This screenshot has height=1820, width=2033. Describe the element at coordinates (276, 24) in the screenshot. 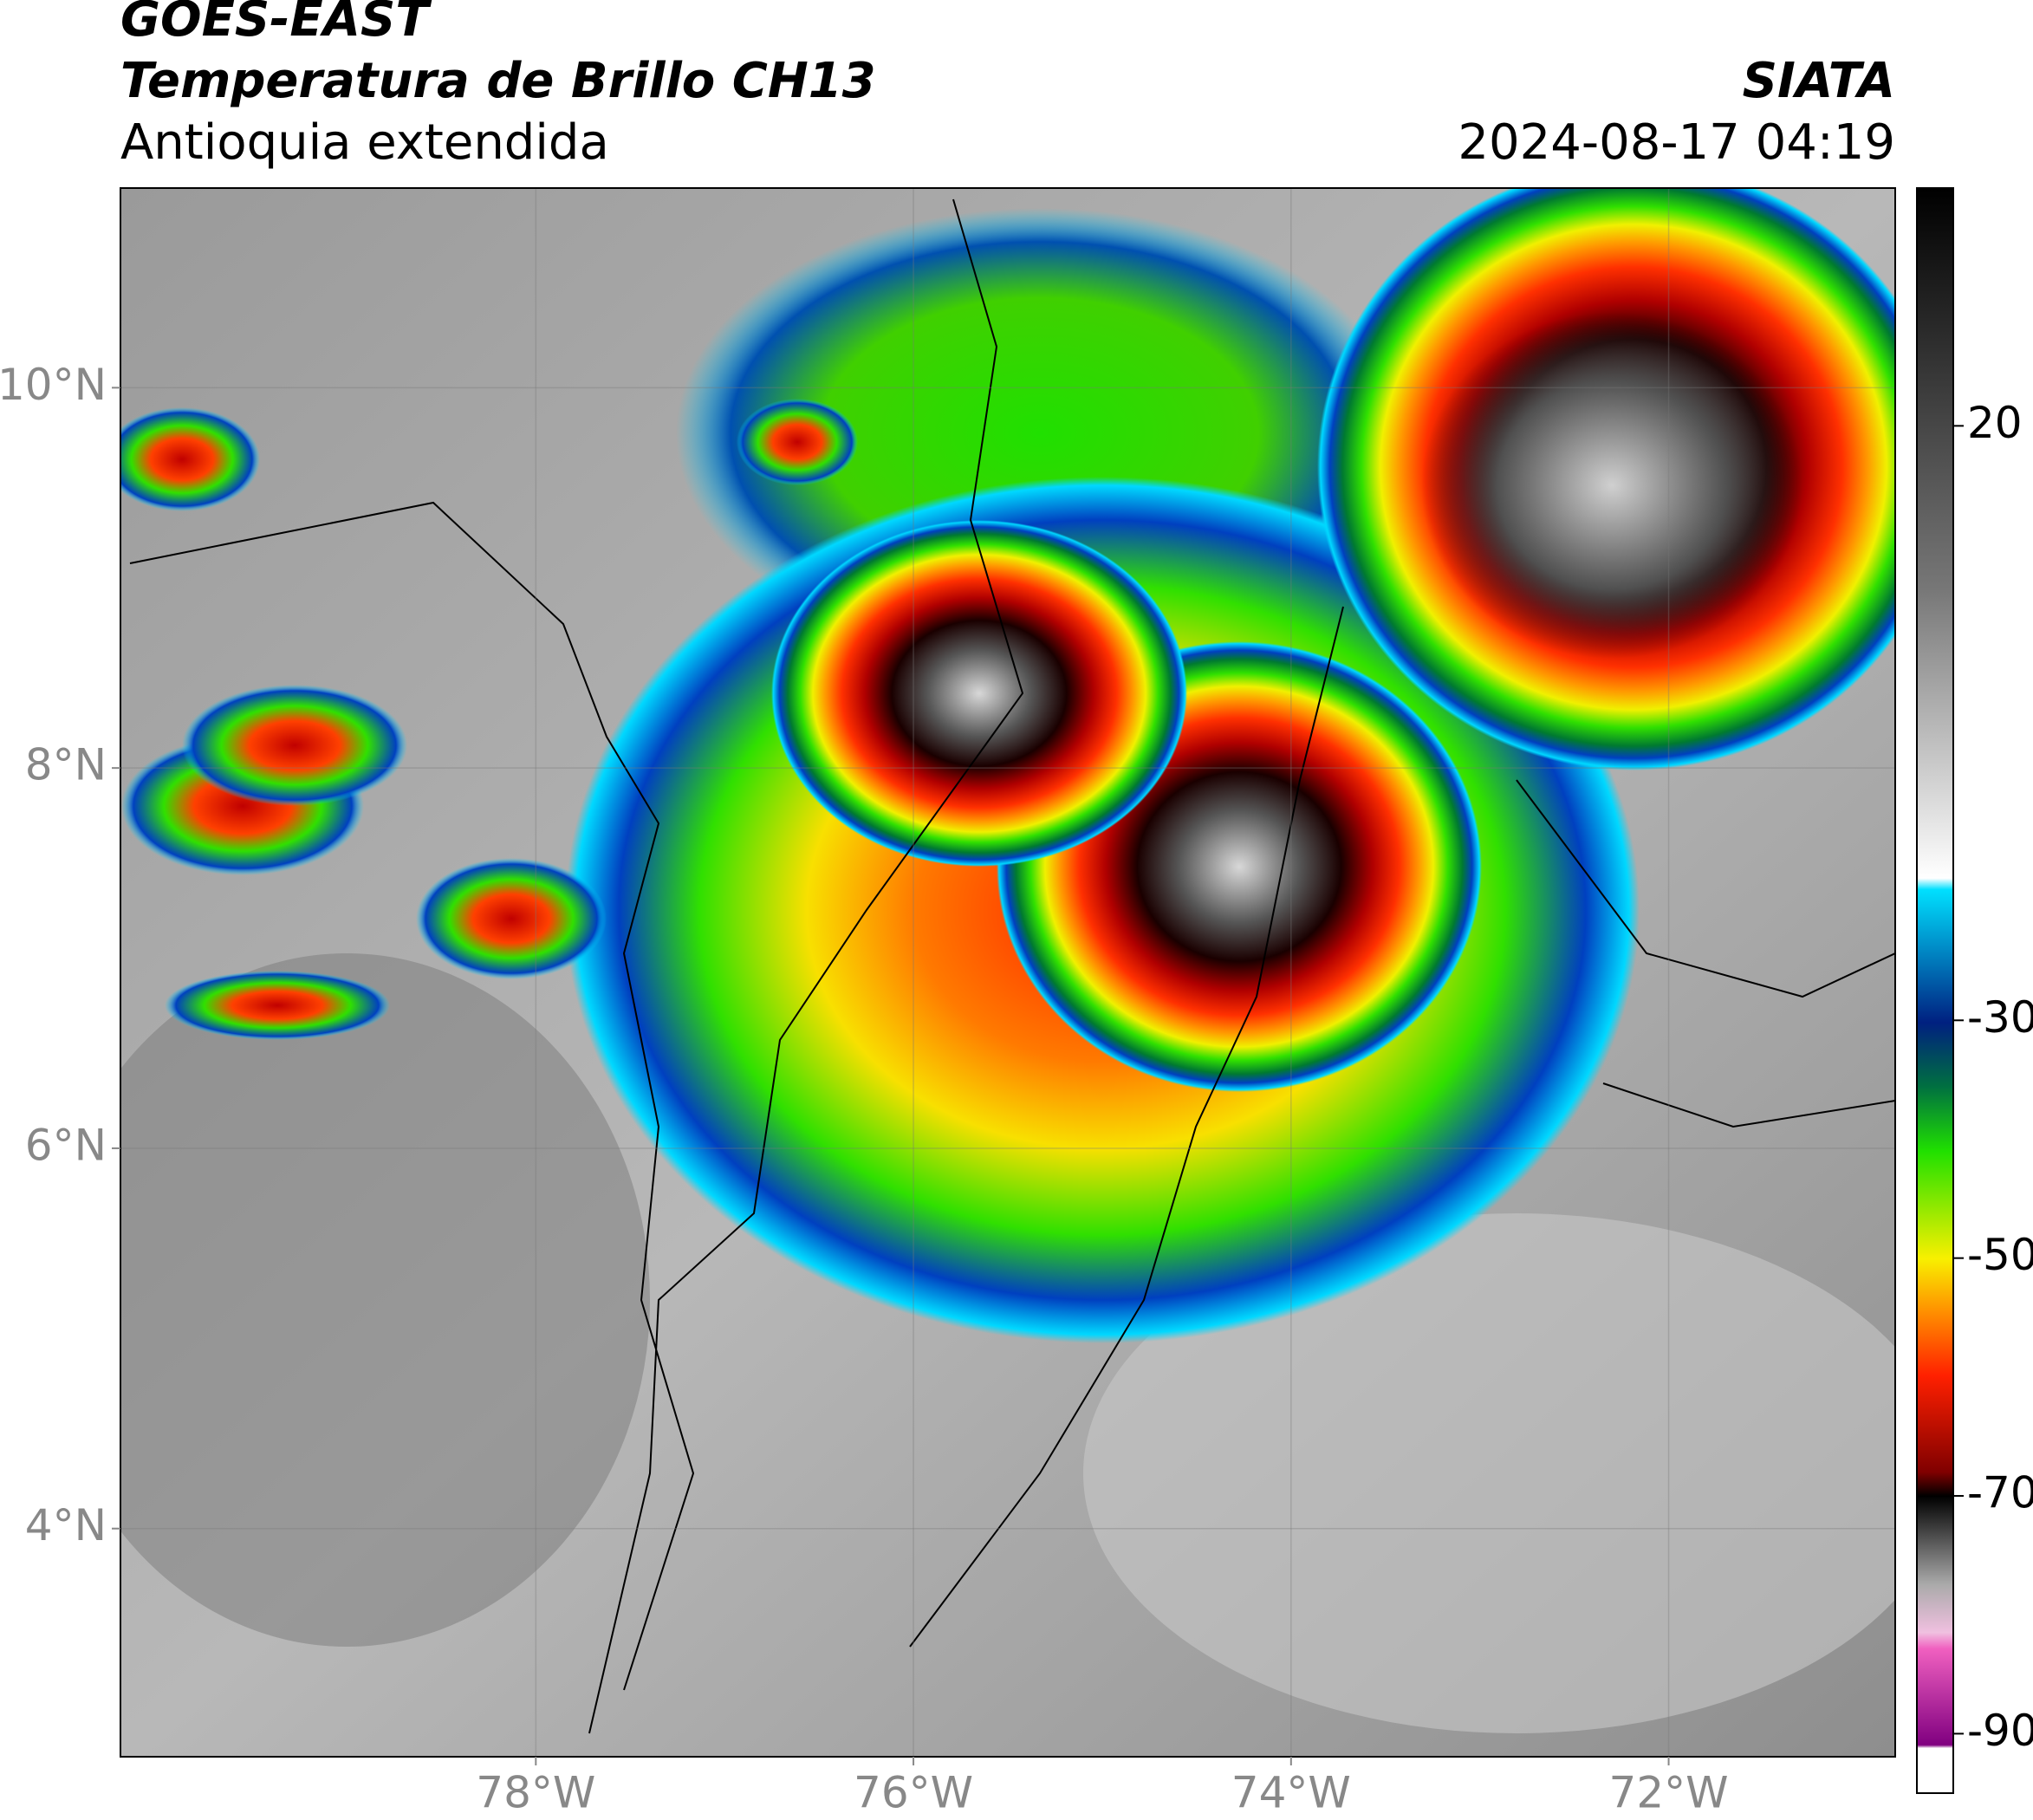

I see `title: GOES-EAST` at that location.